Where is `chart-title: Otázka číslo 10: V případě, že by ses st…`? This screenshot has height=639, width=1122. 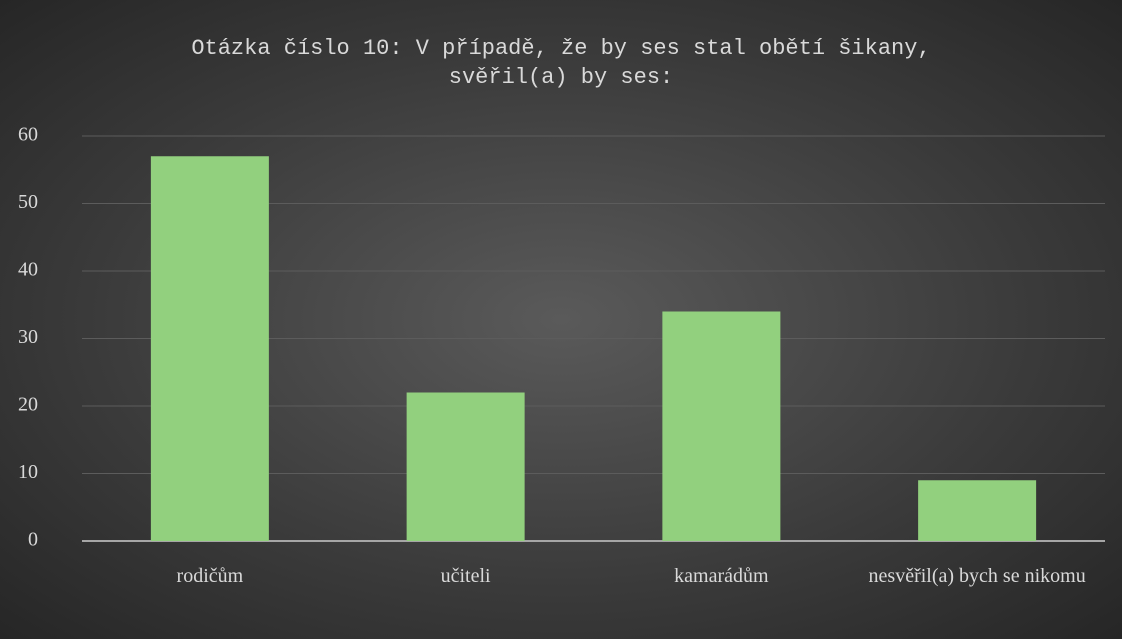
chart-title: Otázka číslo 10: V případě, že by ses st… is located at coordinates (561, 63).